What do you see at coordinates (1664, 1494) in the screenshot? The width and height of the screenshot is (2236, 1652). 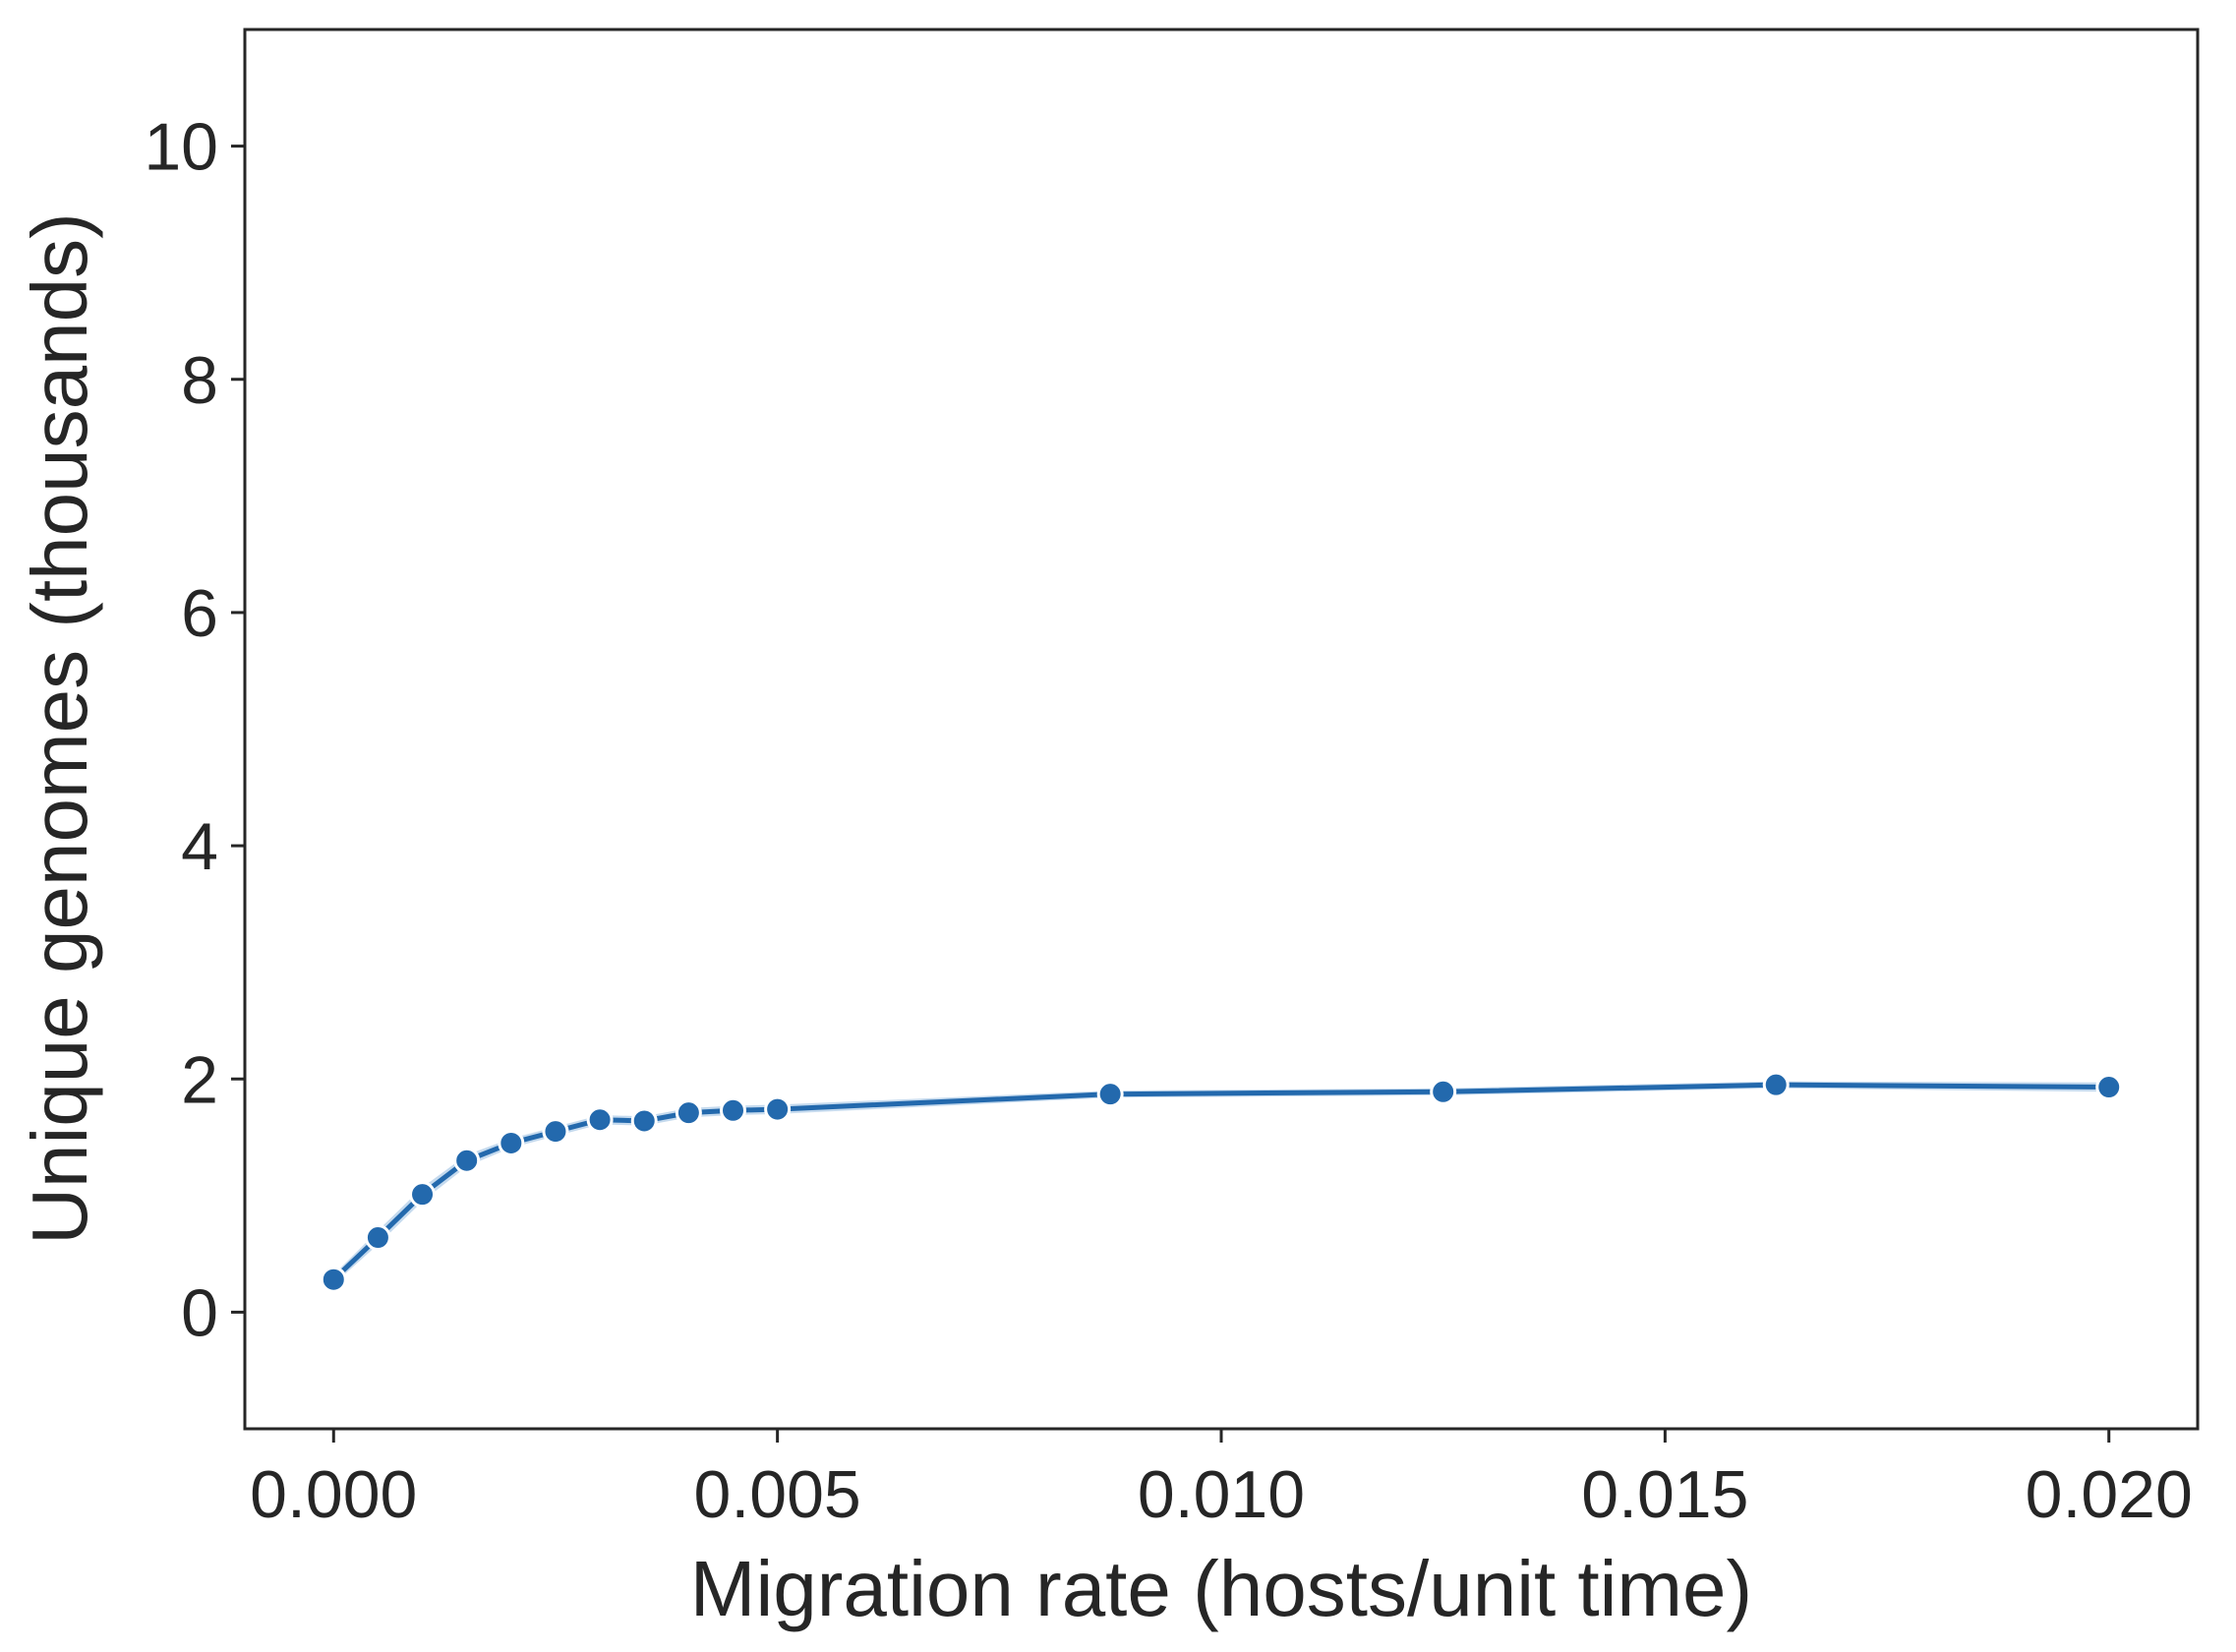 I see `x-tick-label: 0.015` at bounding box center [1664, 1494].